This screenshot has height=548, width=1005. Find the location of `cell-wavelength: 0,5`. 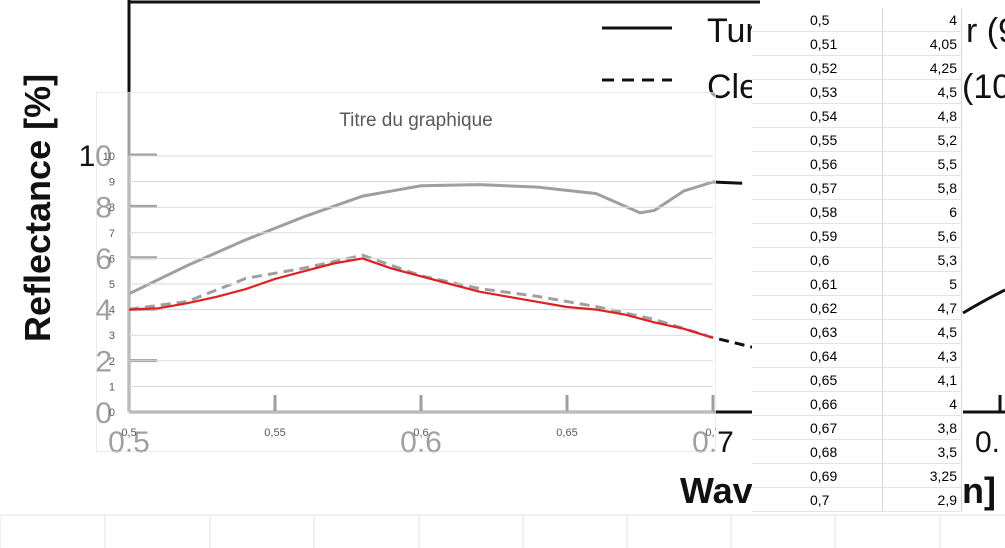

cell-wavelength: 0,5 is located at coordinates (817, 20).